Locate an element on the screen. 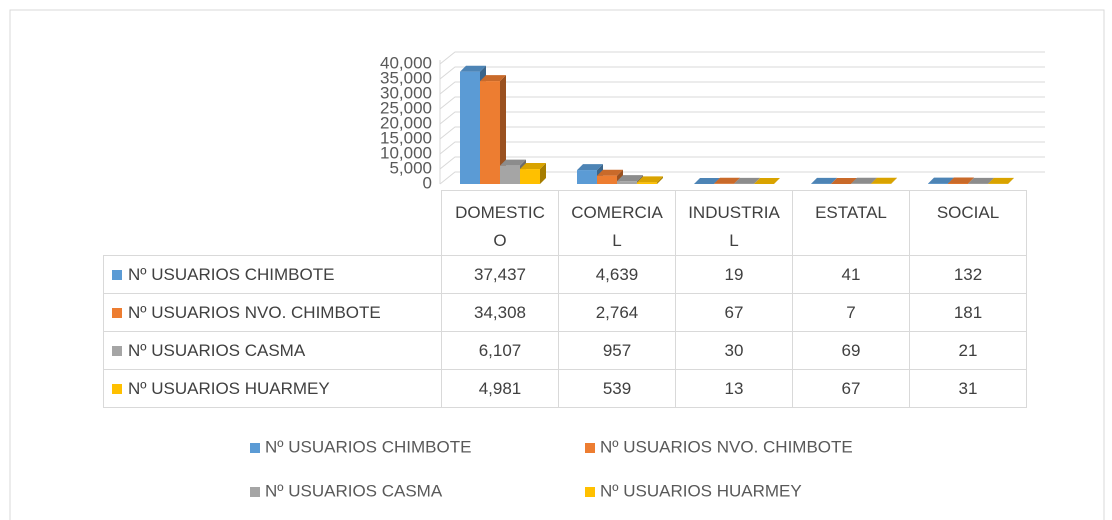 Image resolution: width=1112 pixels, height=520 pixels. table-value: 31 is located at coordinates (968, 388).